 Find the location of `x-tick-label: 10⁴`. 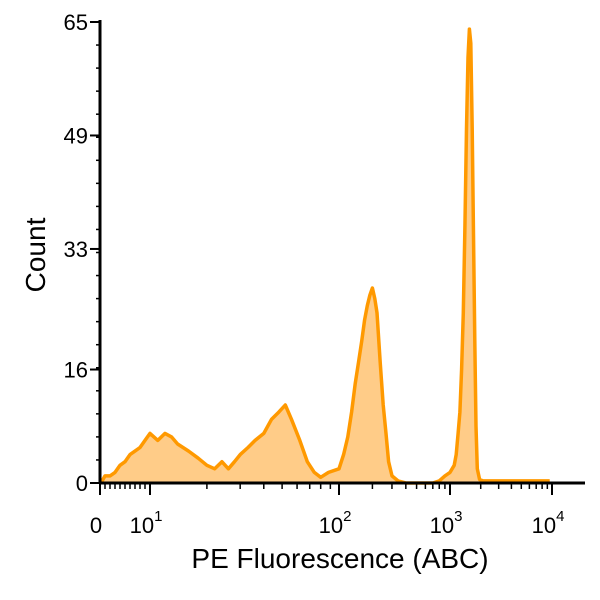

x-tick-label: 10⁴ is located at coordinates (548, 523).